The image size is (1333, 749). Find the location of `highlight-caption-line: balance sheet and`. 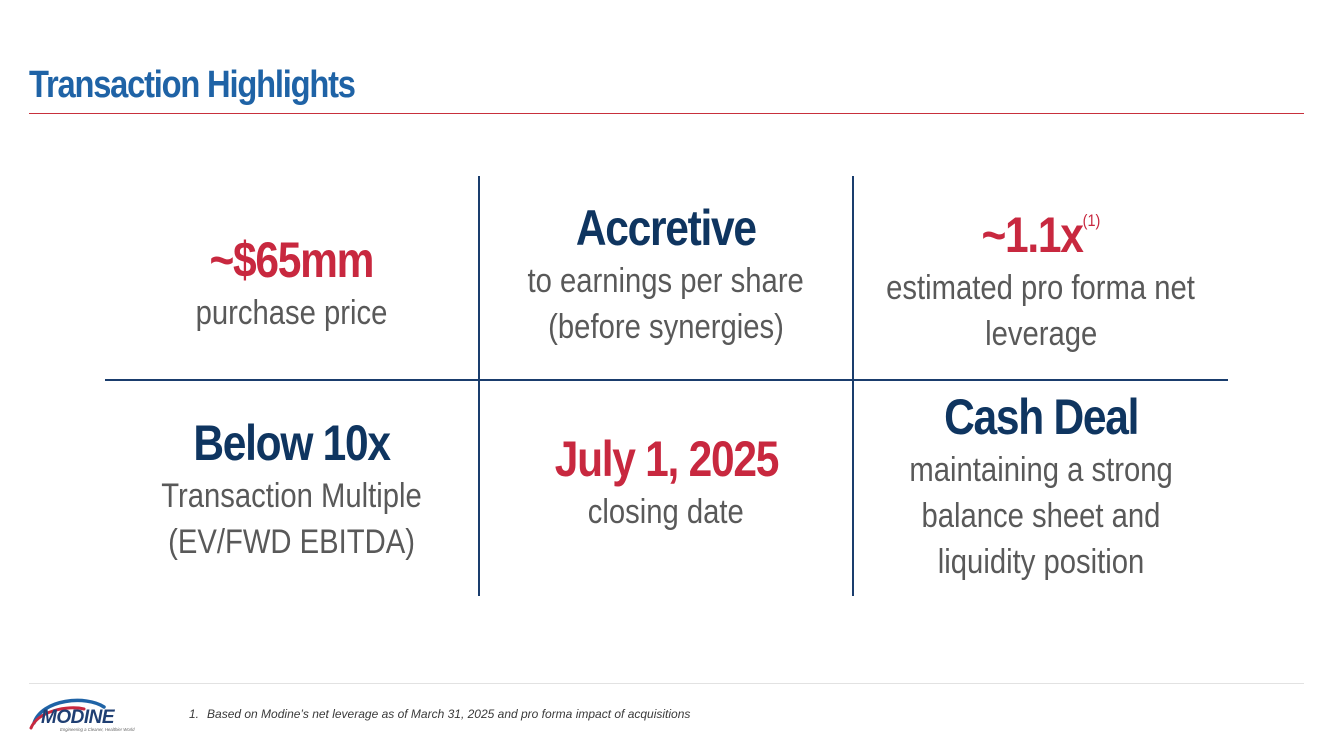

highlight-caption-line: balance sheet and is located at coordinates (1041, 515).